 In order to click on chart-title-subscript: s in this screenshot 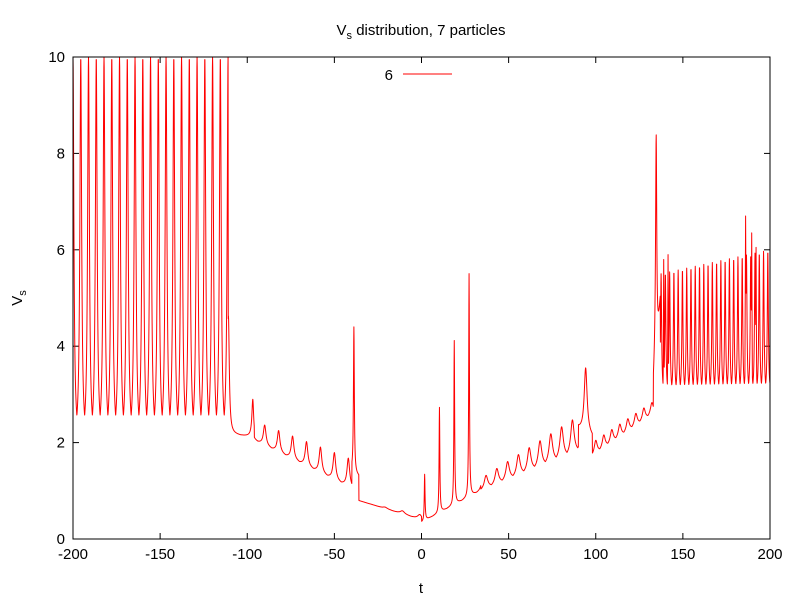, I will do `click(350, 36)`.